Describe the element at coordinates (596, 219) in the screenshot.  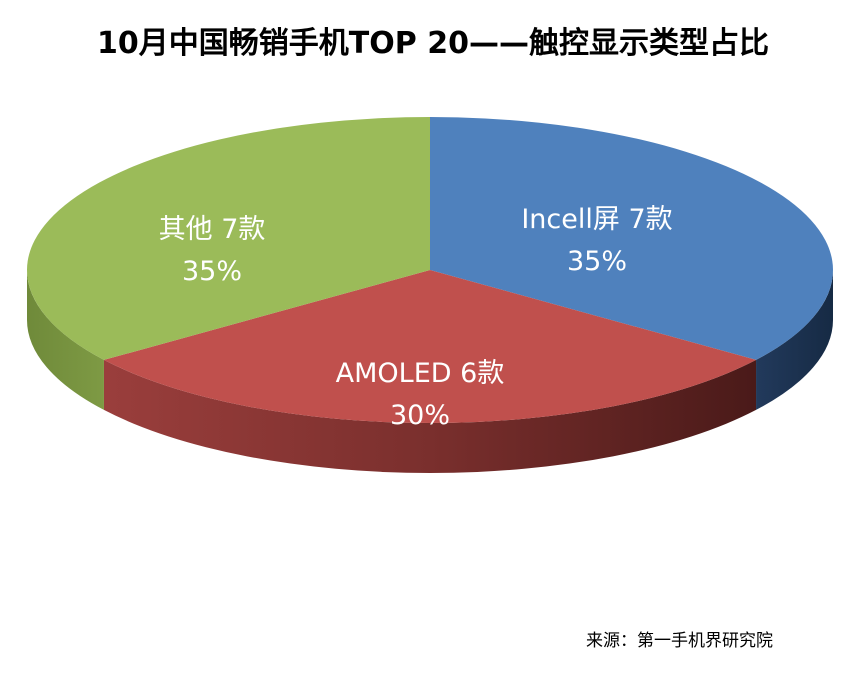
I see `slice-label-1: Incell屏 7款` at that location.